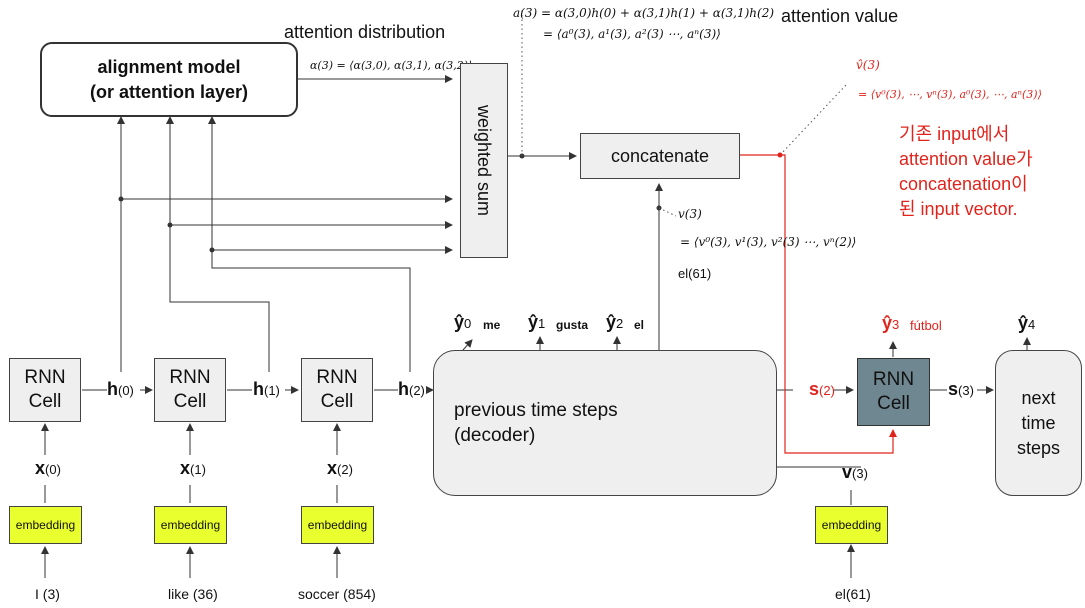  I want to click on x2-label: x(2), so click(340, 468).